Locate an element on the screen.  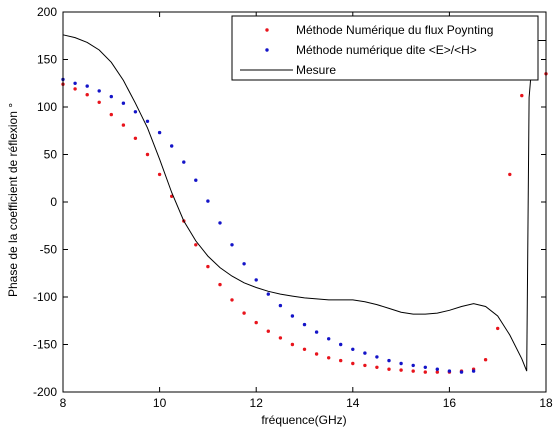
y-tick-label: 200 is located at coordinates (47, 12).